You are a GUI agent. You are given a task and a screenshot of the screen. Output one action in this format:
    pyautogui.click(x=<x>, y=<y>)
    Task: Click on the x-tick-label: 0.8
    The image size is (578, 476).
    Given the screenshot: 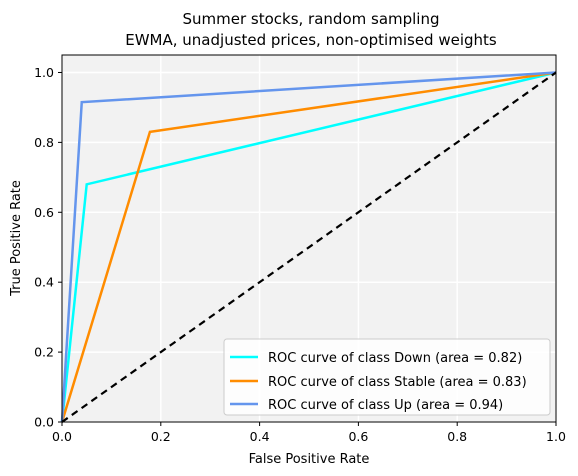 What is the action you would take?
    pyautogui.click(x=457, y=436)
    